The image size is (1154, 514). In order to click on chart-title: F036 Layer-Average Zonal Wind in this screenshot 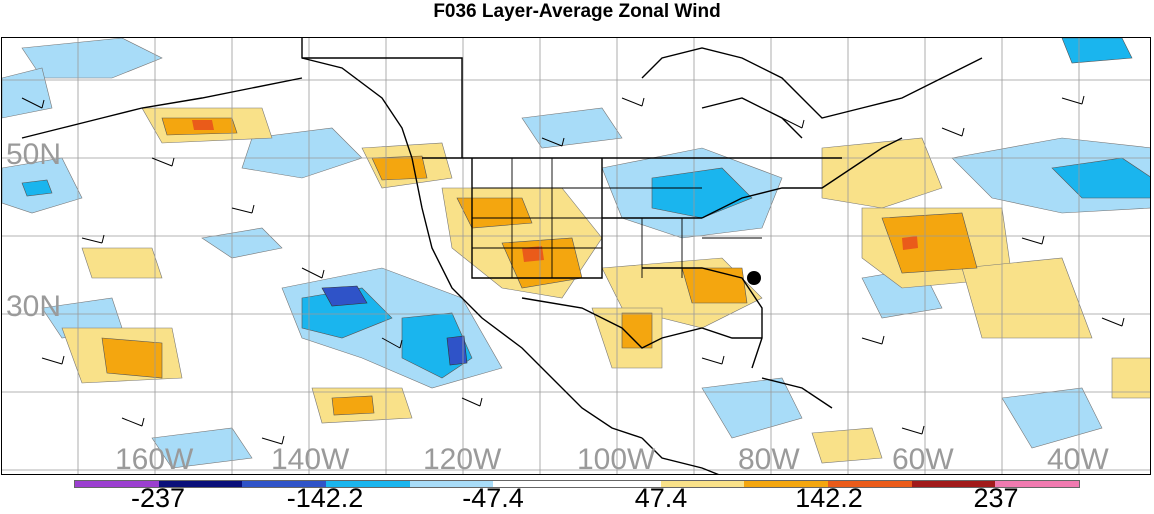, I will do `click(577, 11)`.